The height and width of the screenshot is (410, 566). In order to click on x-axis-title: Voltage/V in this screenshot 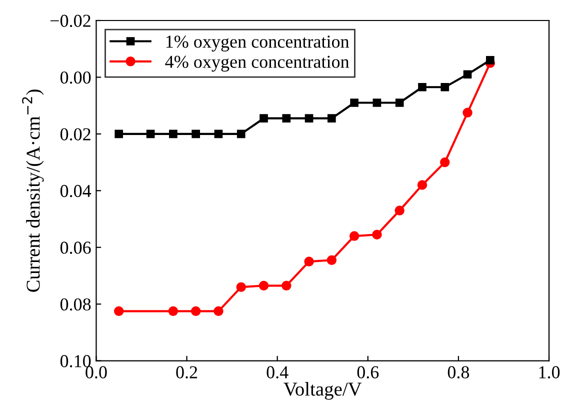, I will do `click(323, 391)`.